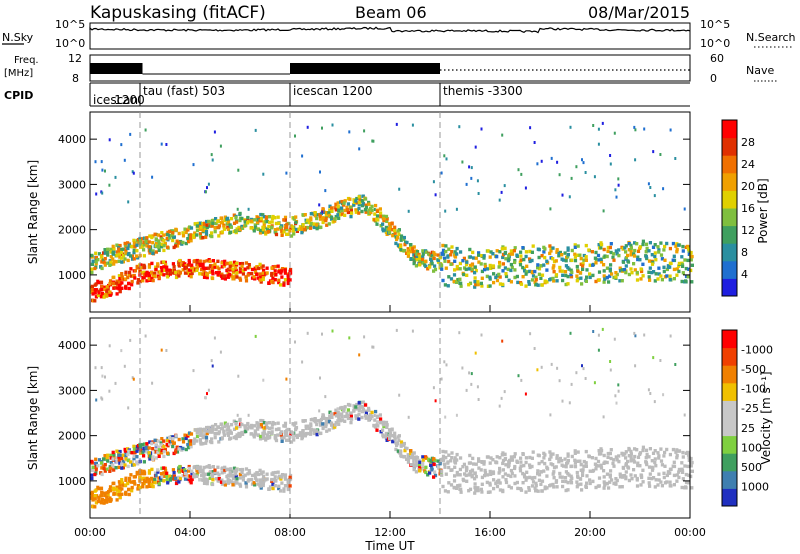 The image size is (800, 554). Describe the element at coordinates (763, 210) in the screenshot. I see `power-cbar-label: Power [dB]` at that location.